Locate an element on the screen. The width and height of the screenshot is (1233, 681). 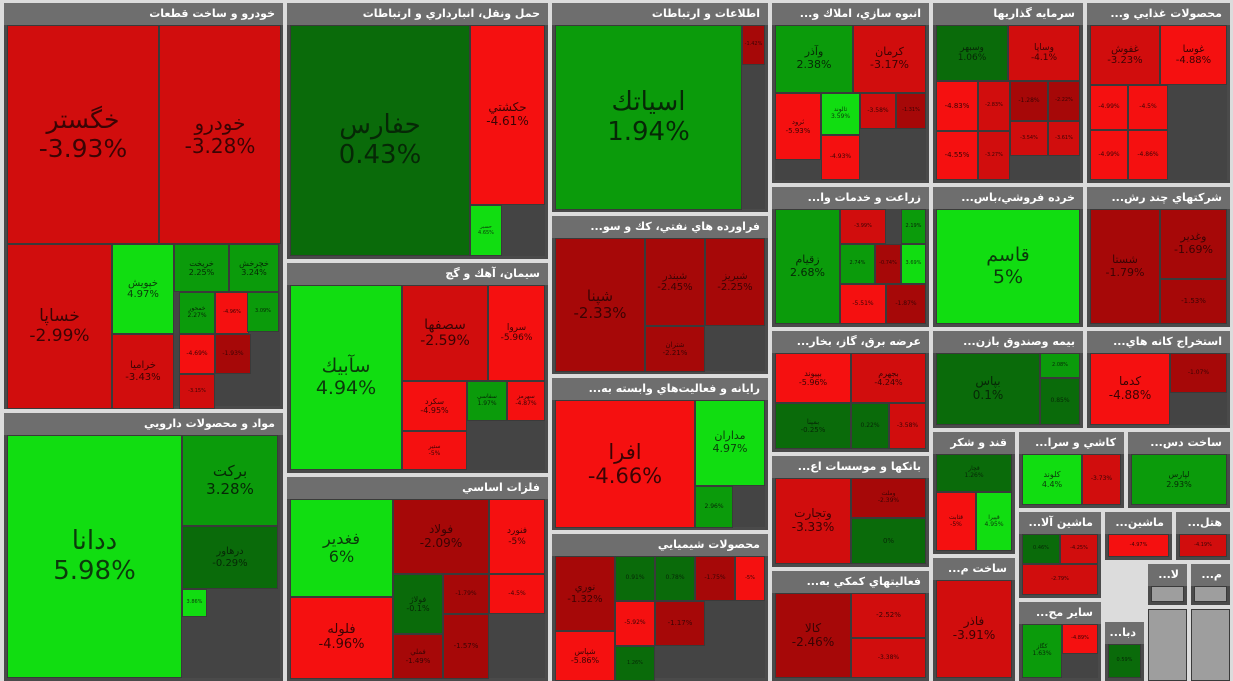
stock-tile: 0.46% is located at coordinates (1041, 549).